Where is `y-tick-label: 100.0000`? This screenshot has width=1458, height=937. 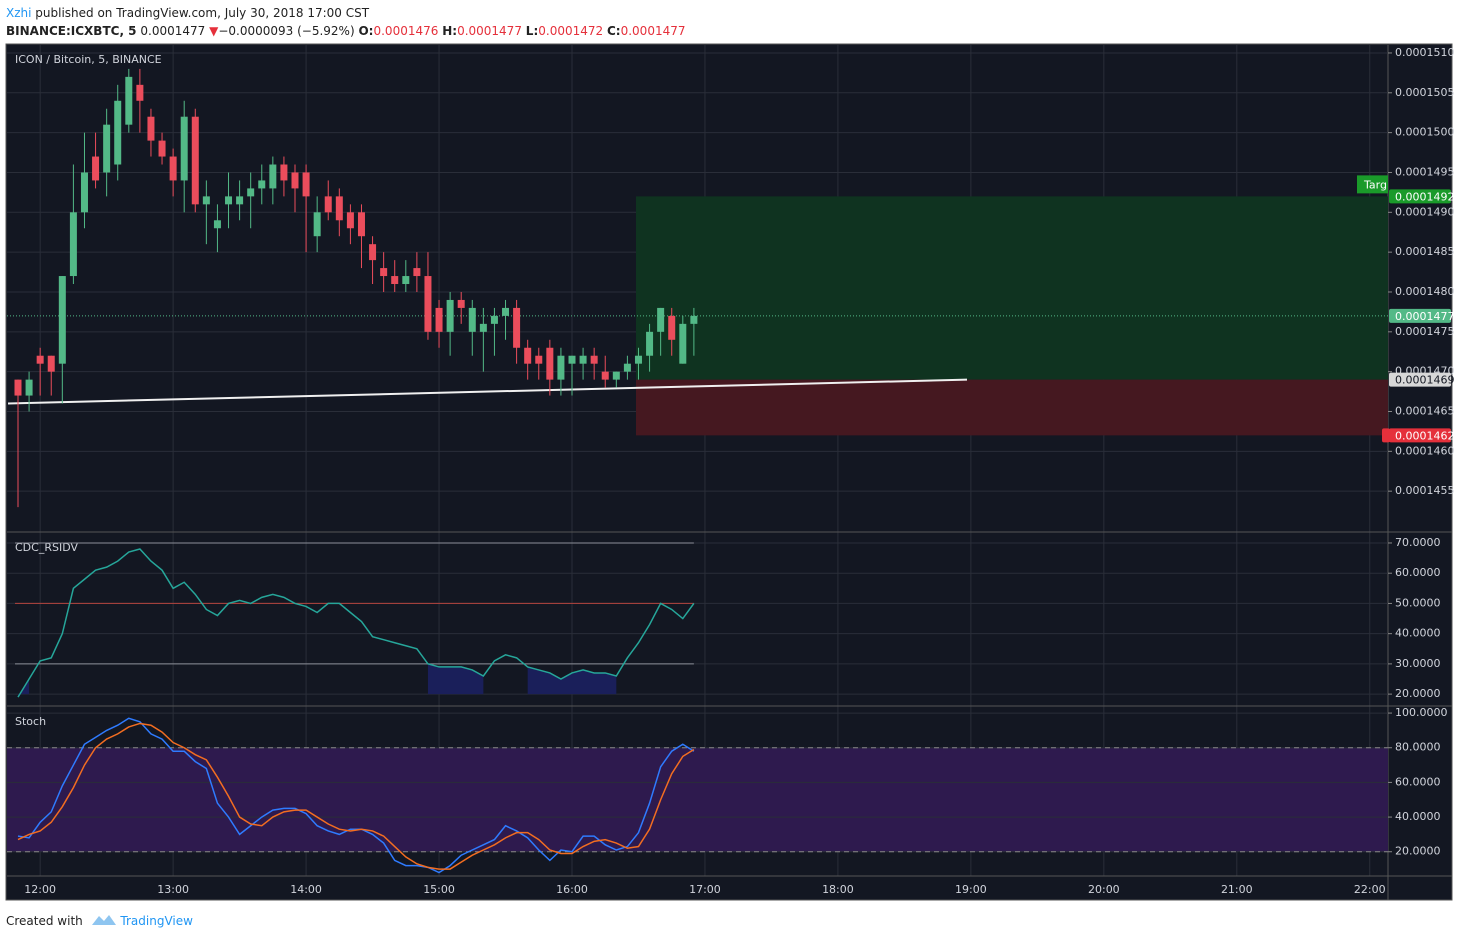
y-tick-label: 100.0000 is located at coordinates (1421, 712).